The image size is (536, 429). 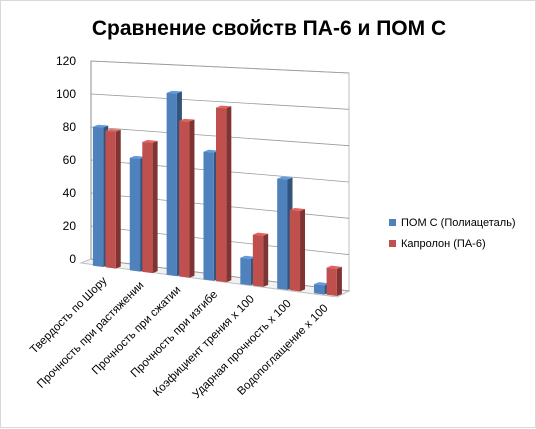 I want to click on y-tick-label: 0, so click(x=72, y=259).